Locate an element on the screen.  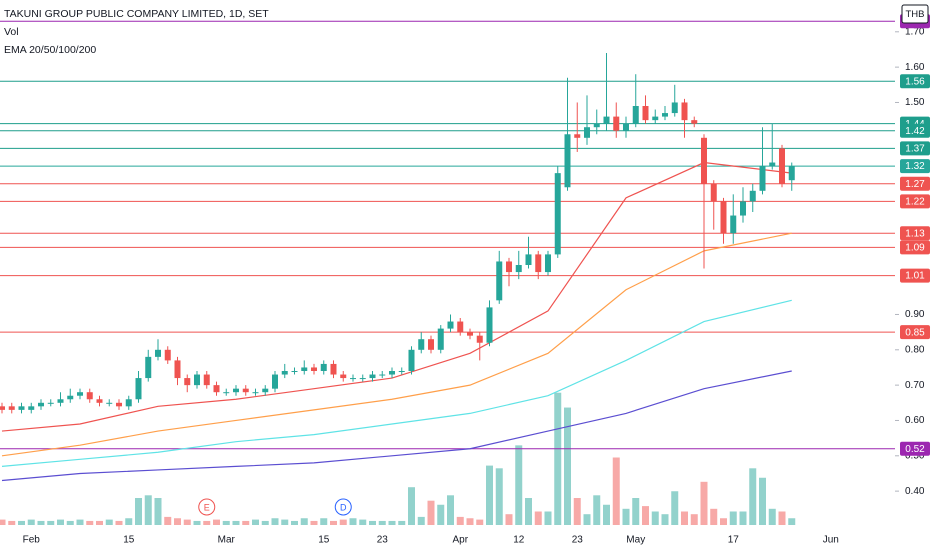
y-tick-label: 0.40 is located at coordinates (915, 491).